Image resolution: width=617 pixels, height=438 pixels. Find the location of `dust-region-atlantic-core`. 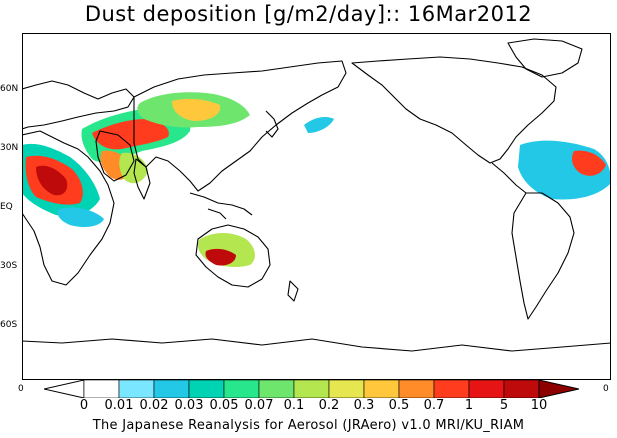

dust-region-atlantic-core is located at coordinates (589, 163).